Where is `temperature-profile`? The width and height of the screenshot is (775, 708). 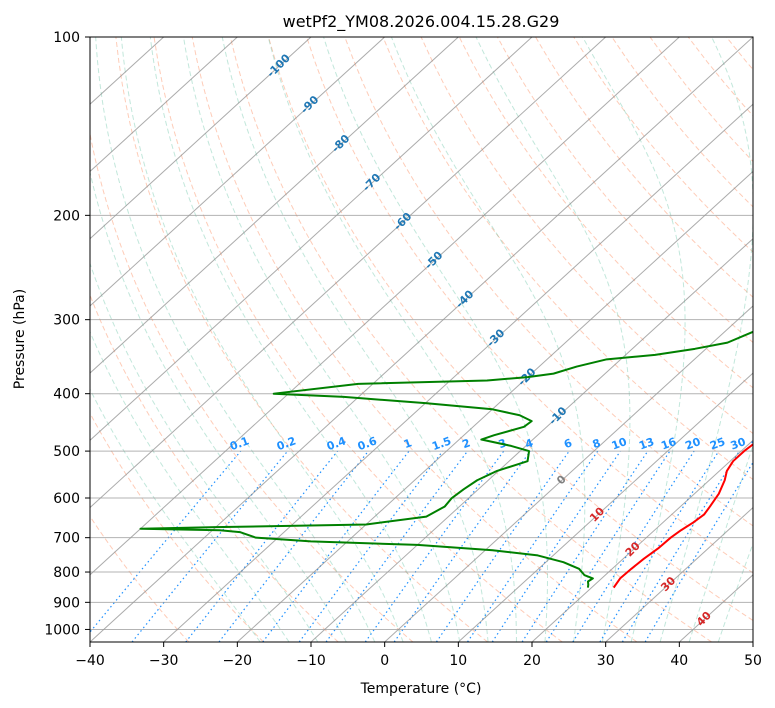 temperature-profile is located at coordinates (682, 516).